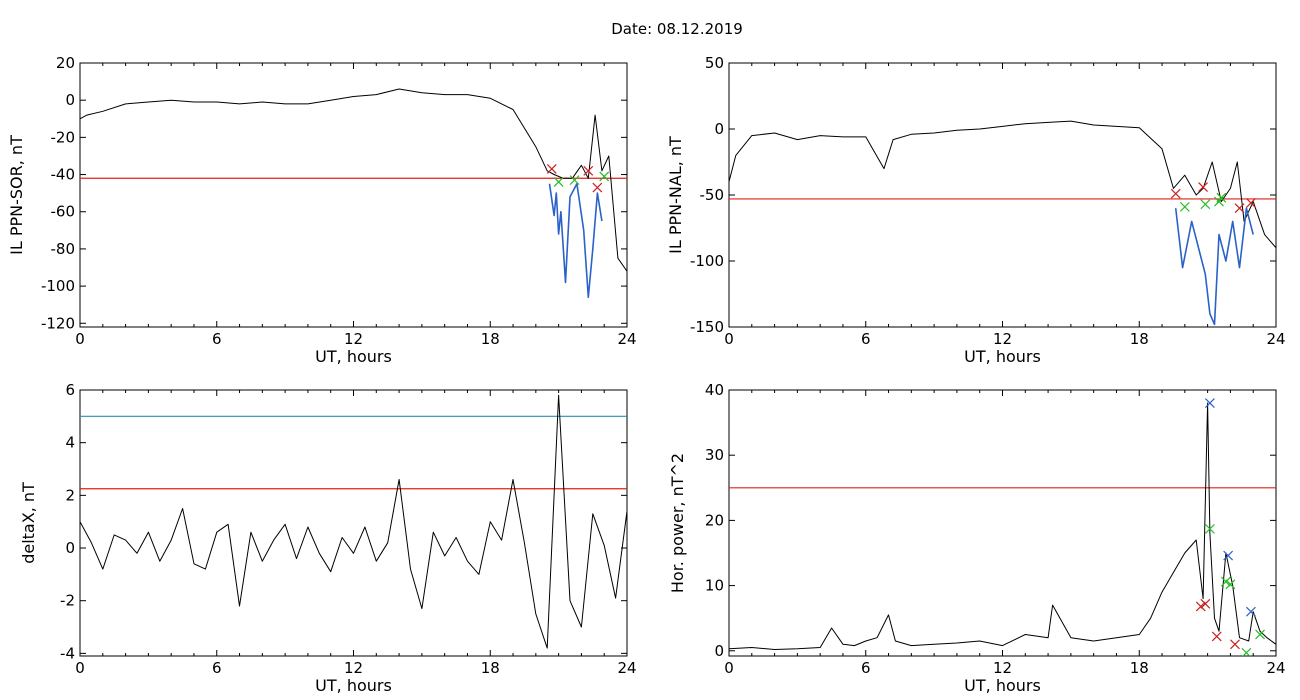 Image resolution: width=1300 pixels, height=700 pixels. What do you see at coordinates (67, 653) in the screenshot?
I see `y-tick-label: -4` at bounding box center [67, 653].